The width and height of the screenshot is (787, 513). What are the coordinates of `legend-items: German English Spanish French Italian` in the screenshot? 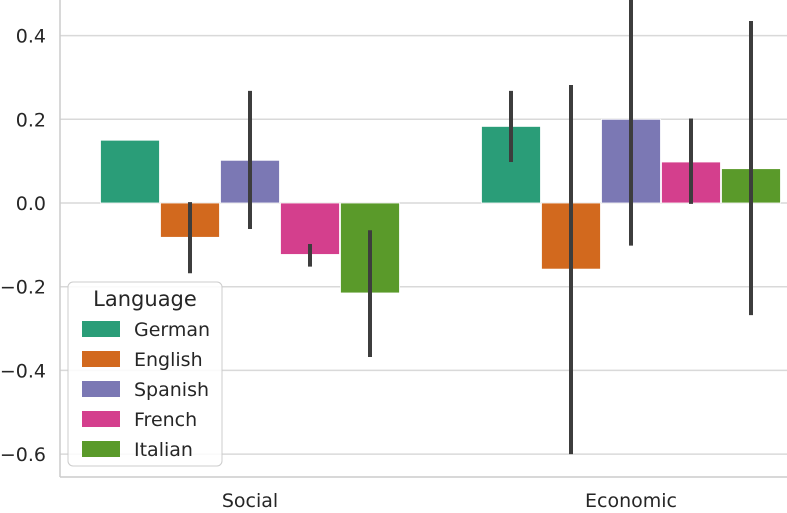 It's located at (146, 390).